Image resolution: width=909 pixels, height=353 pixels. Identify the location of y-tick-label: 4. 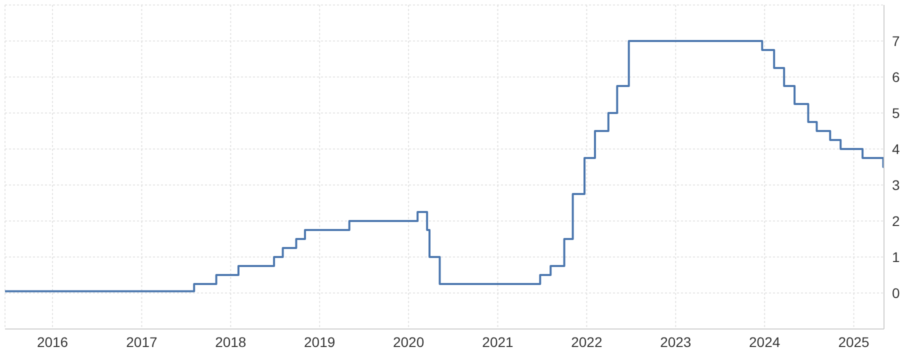
(896, 148).